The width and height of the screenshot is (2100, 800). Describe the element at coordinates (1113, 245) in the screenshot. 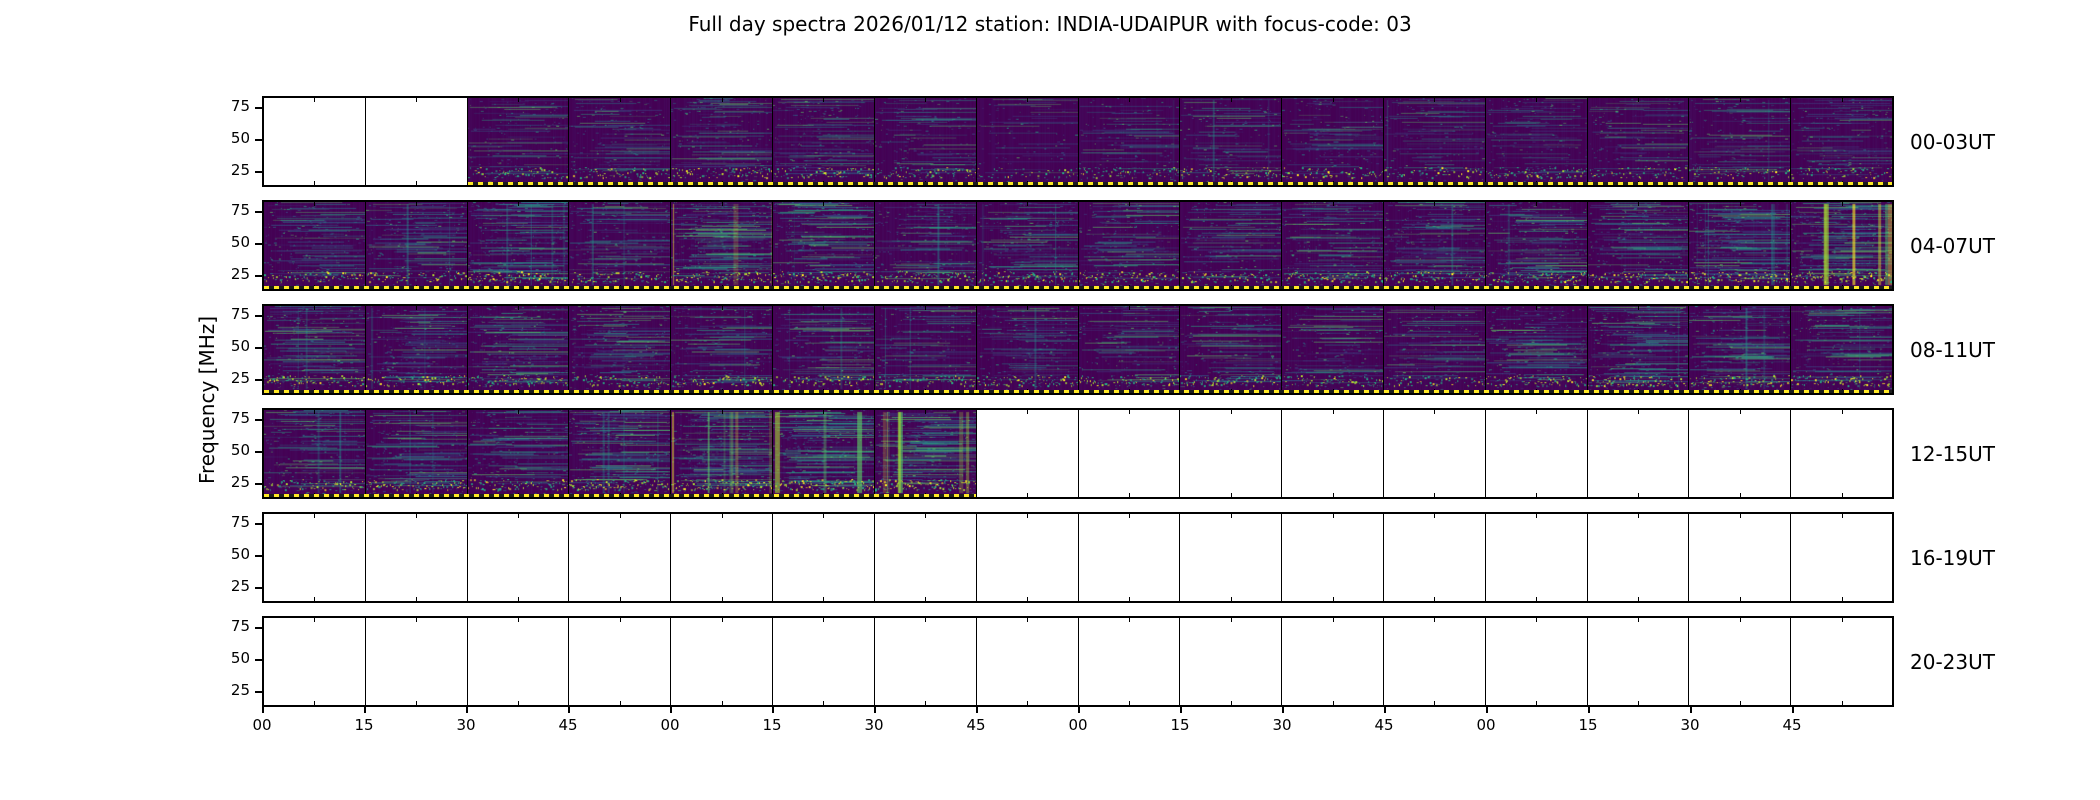

I see `spectra-row-04-07ut: 75 50 25 04-07UT` at that location.